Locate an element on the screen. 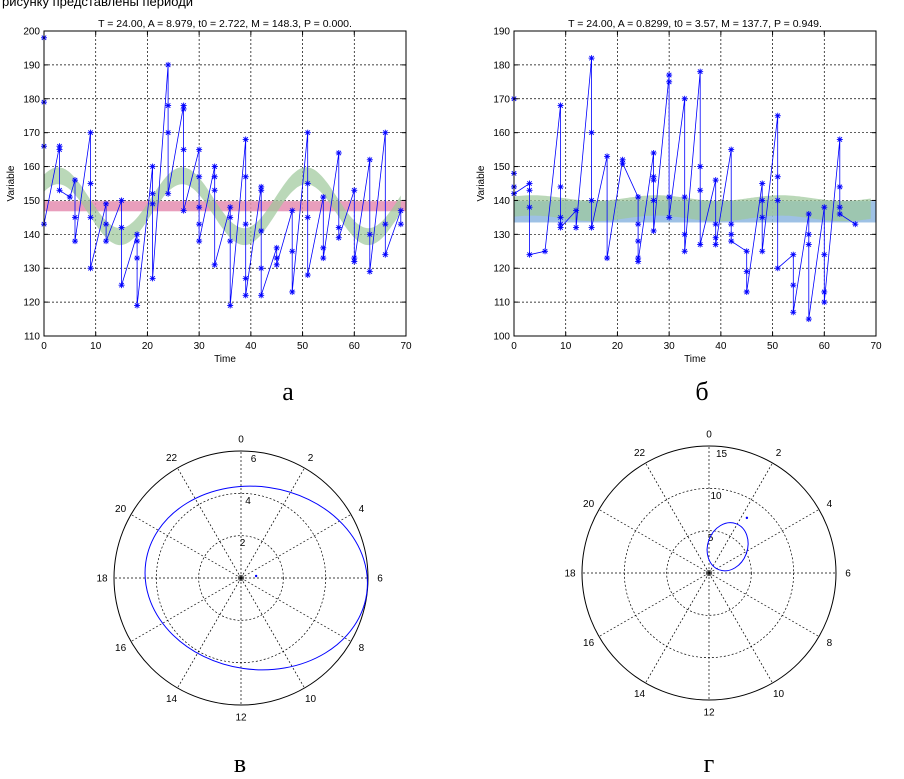 This screenshot has width=904, height=779. y-tick-label: 110 is located at coordinates (502, 303).